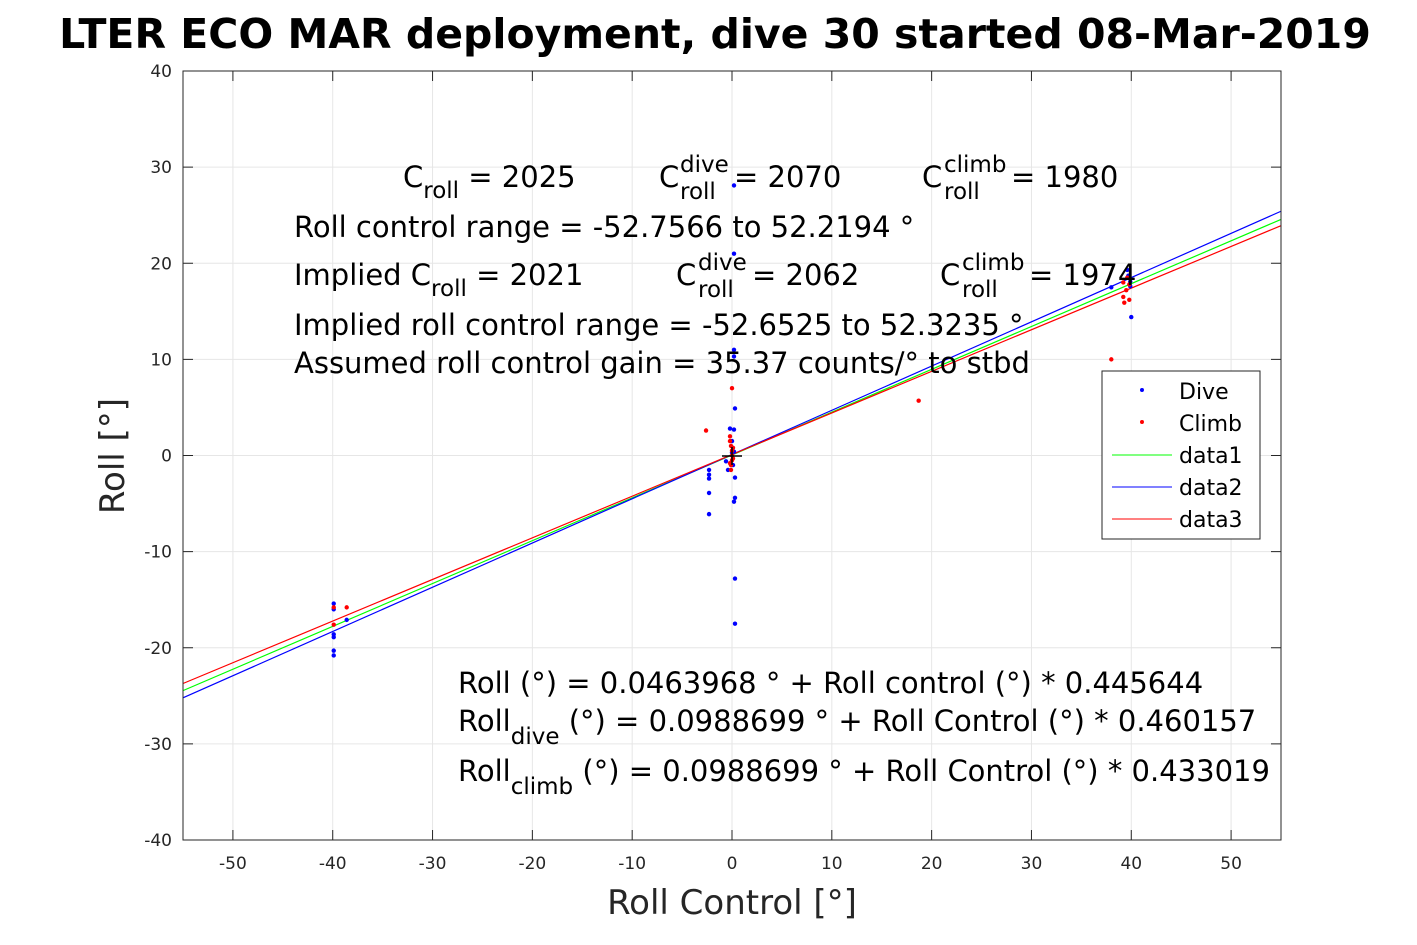  I want to click on legend-label-data2: data2, so click(1211, 488).